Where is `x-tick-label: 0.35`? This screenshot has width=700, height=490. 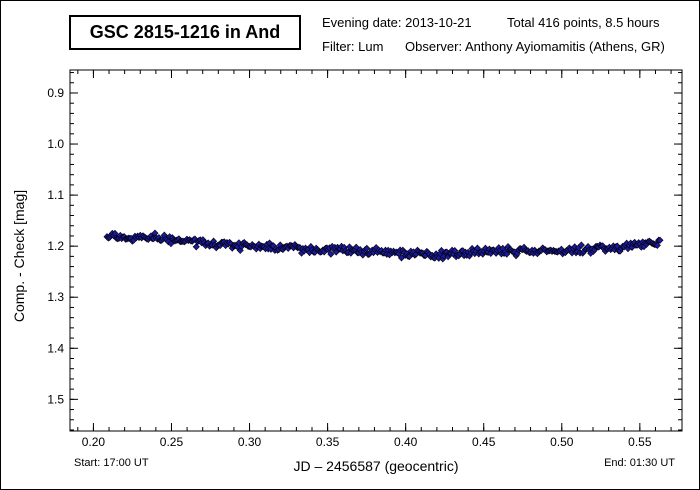
x-tick-label: 0.35 is located at coordinates (328, 442).